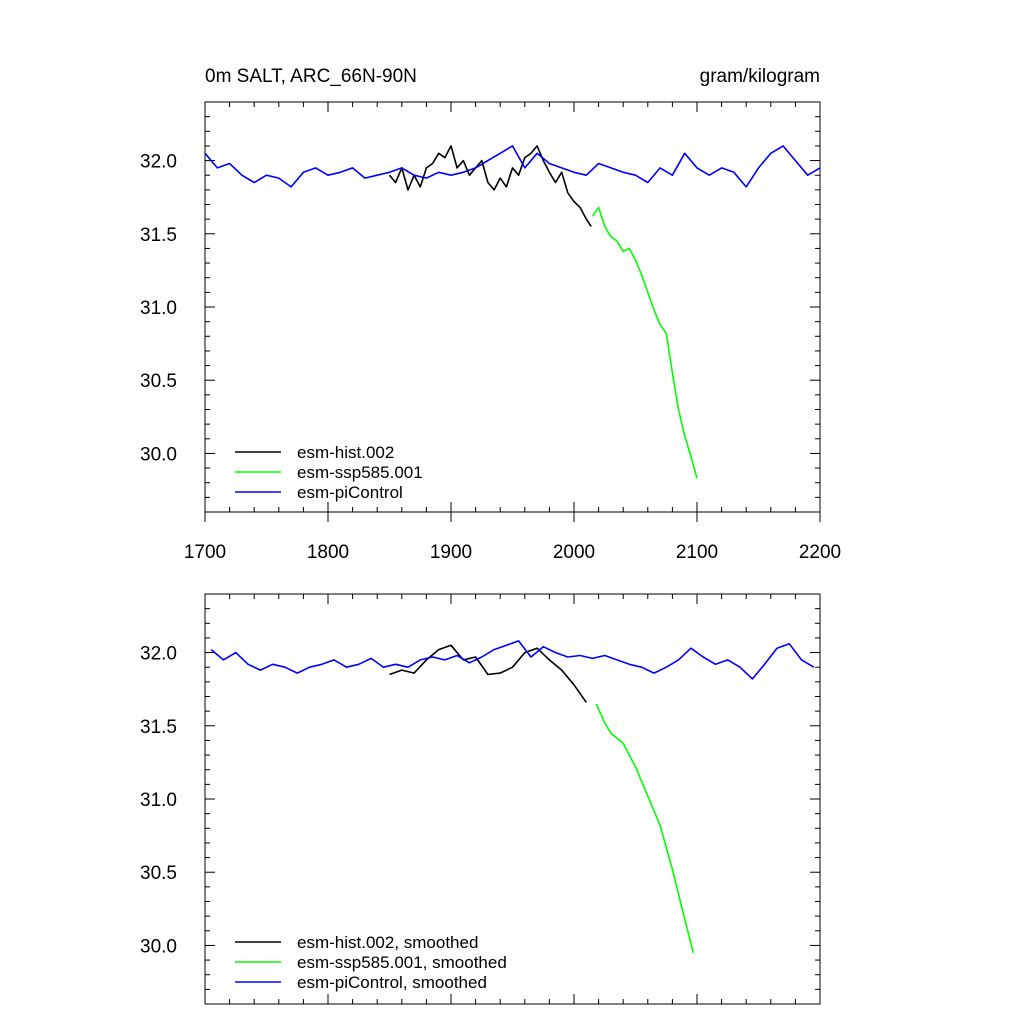 The width and height of the screenshot is (1024, 1024). What do you see at coordinates (311, 76) in the screenshot?
I see `panel-title-left: 0m SALT, ARC_66N-90N` at bounding box center [311, 76].